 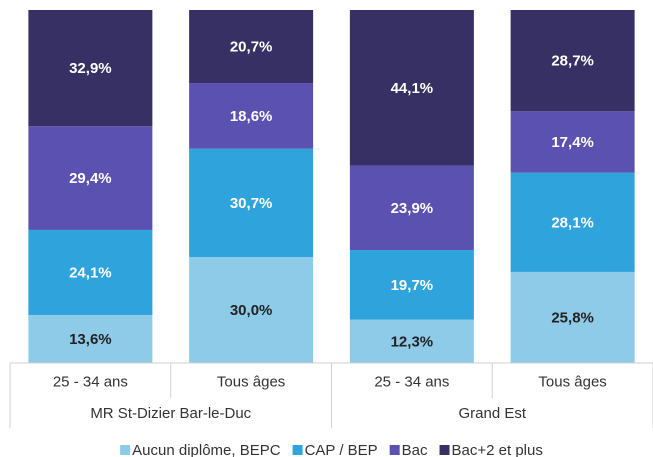 What do you see at coordinates (492, 413) in the screenshot?
I see `group-label: Grand Est` at bounding box center [492, 413].